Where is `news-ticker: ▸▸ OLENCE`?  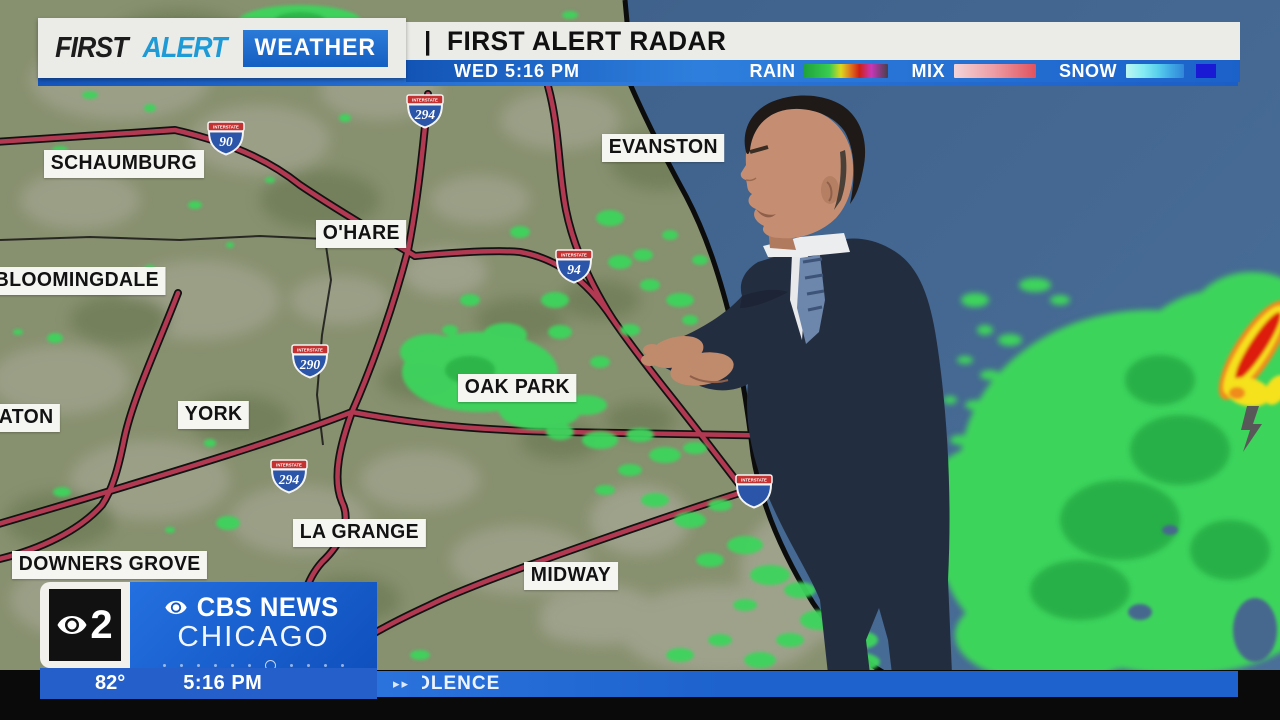 news-ticker: ▸▸ OLENCE is located at coordinates (807, 684).